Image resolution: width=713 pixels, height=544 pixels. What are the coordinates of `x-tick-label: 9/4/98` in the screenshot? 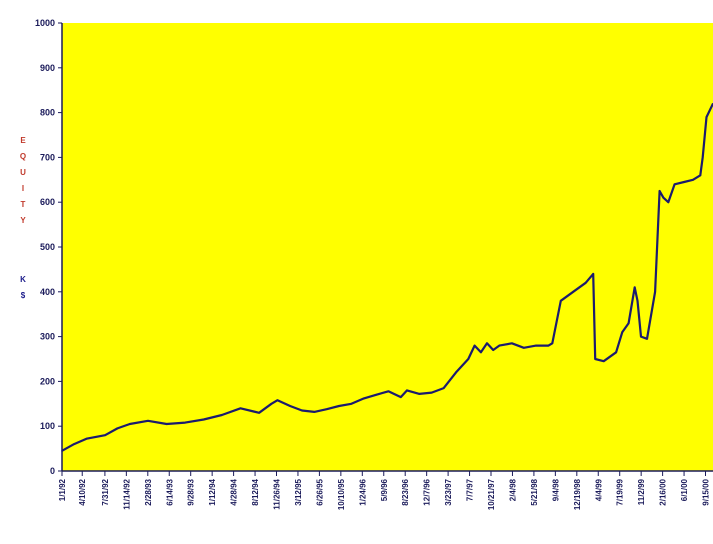 It's located at (555, 489).